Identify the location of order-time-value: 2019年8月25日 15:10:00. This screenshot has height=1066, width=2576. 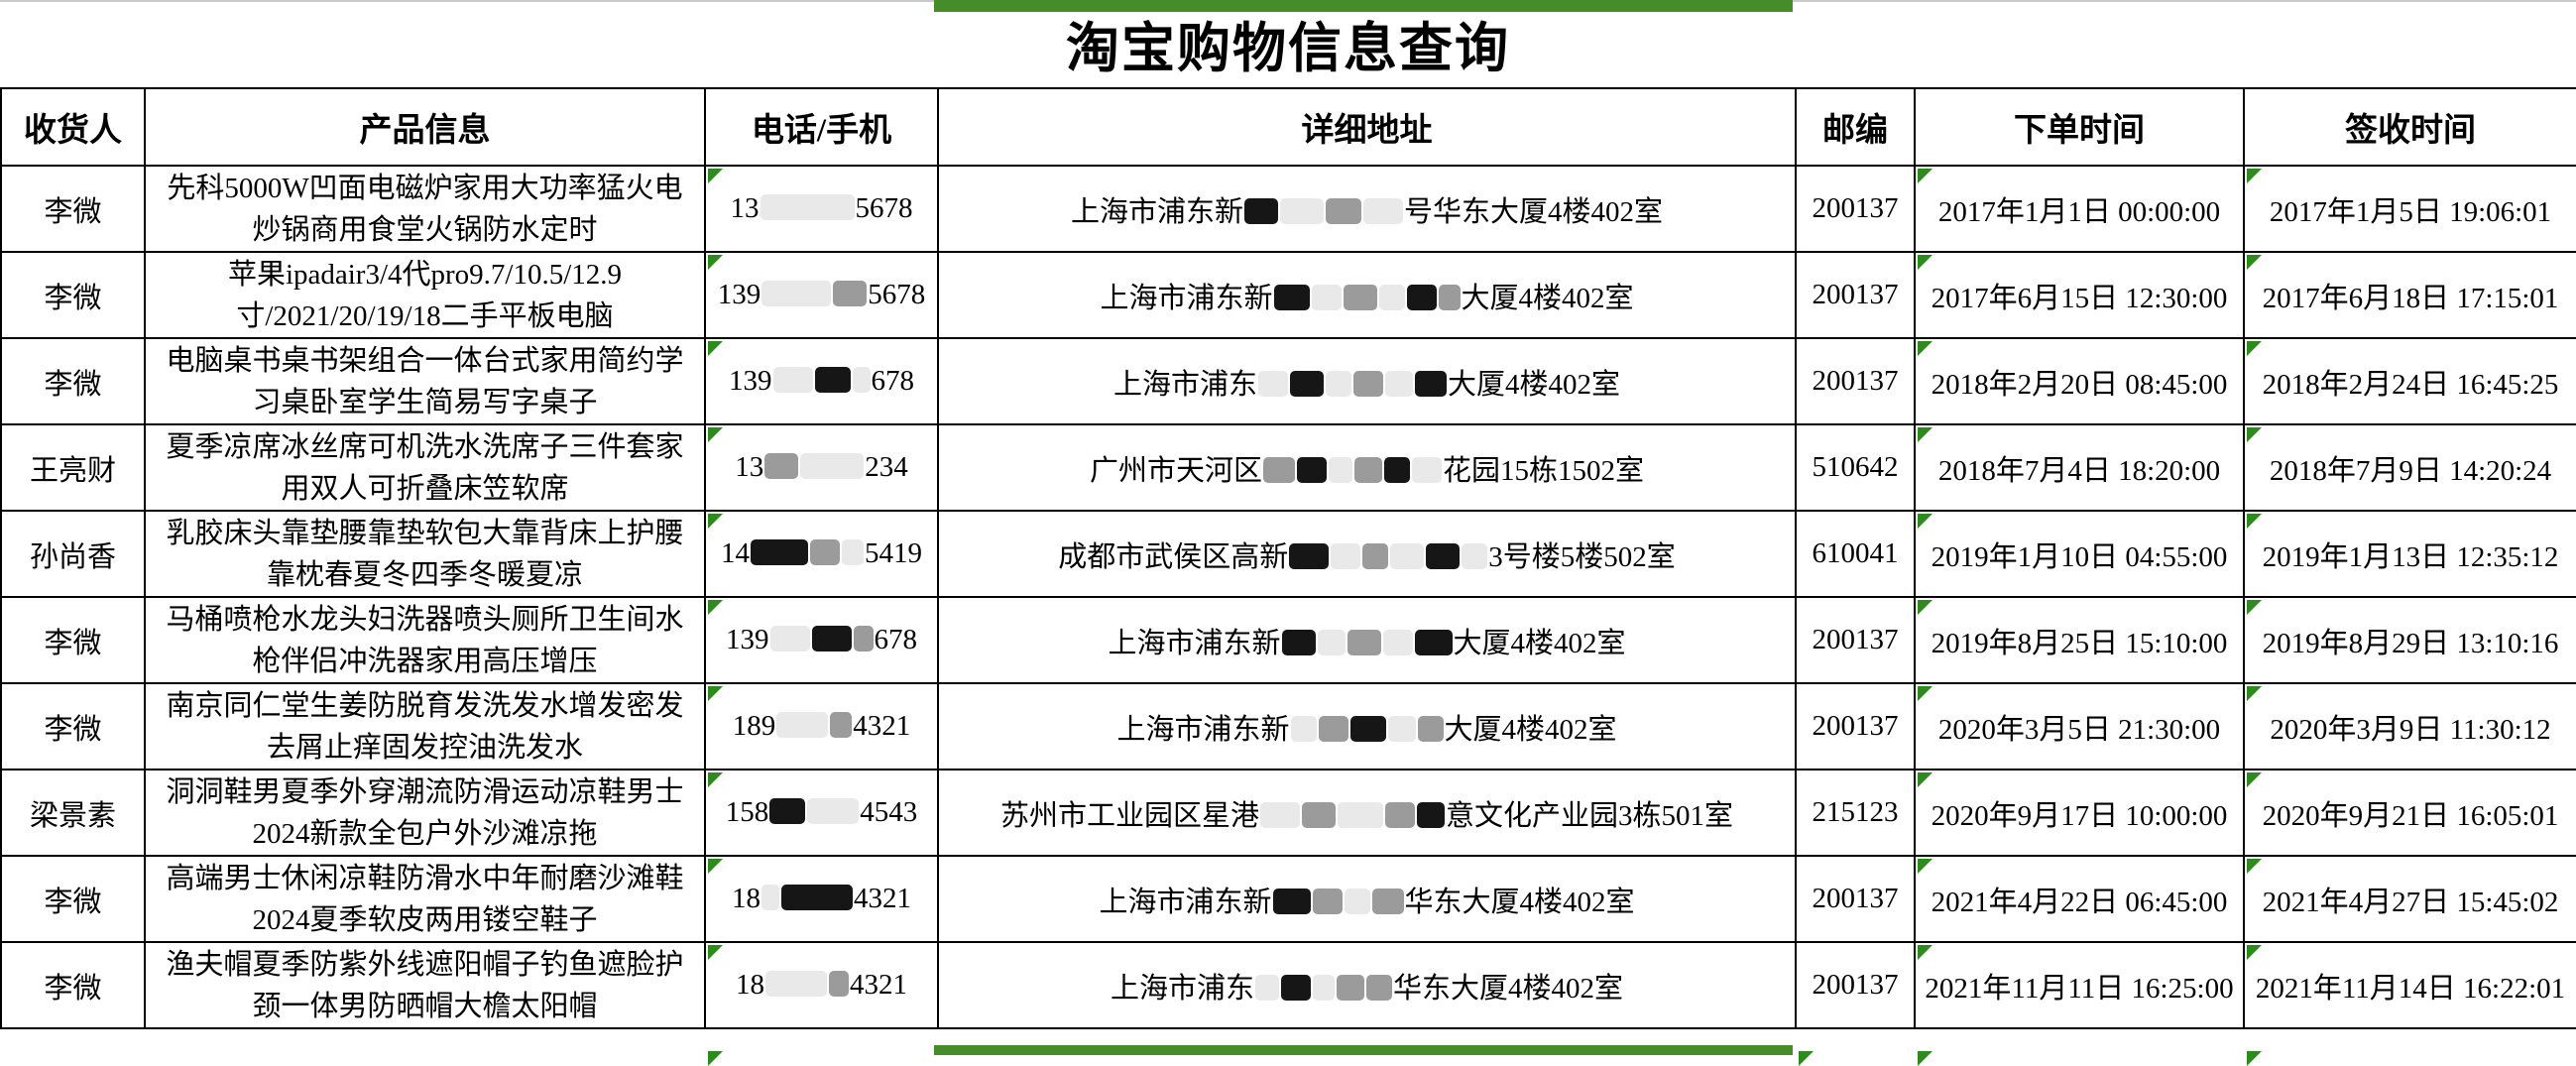
(2079, 643).